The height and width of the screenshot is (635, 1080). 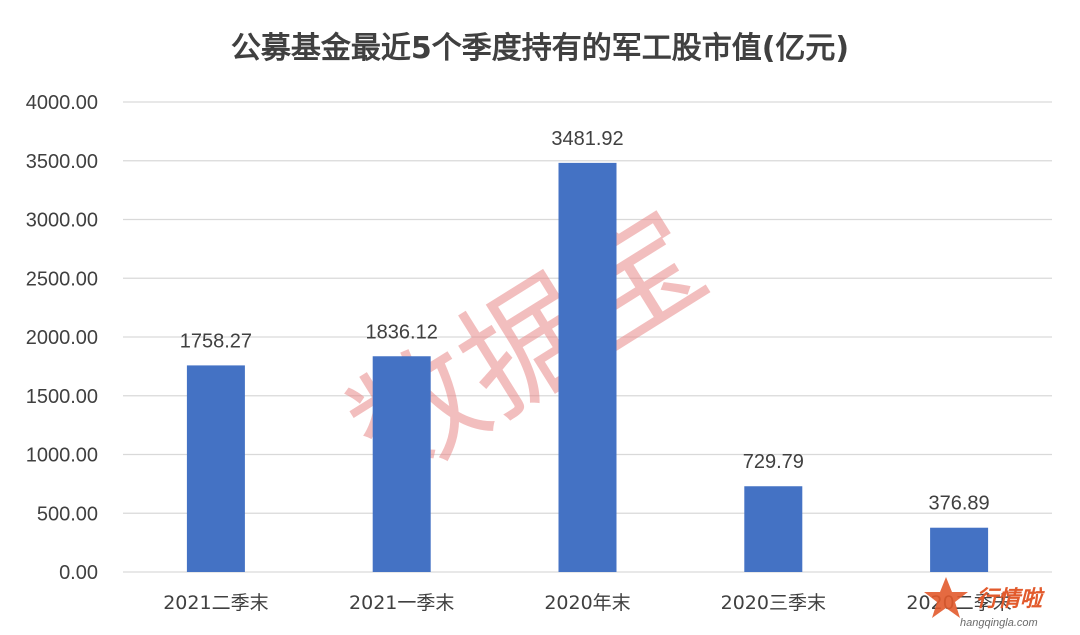 I want to click on brand-name: 行情啦, so click(x=1010, y=599).